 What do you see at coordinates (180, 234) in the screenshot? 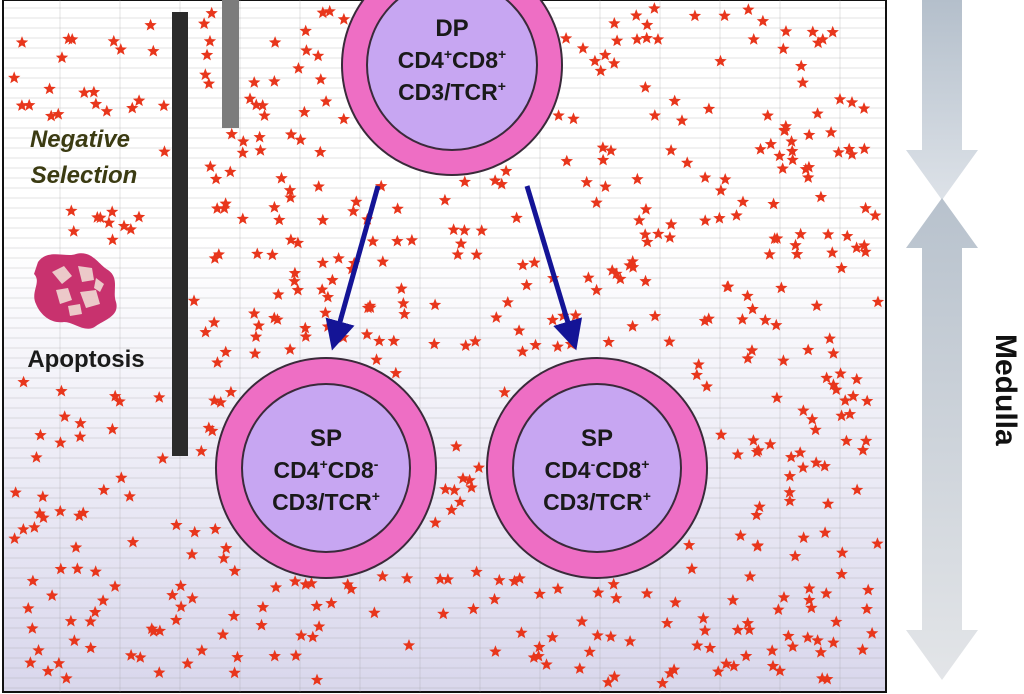
I see `negative-selection-bar` at bounding box center [180, 234].